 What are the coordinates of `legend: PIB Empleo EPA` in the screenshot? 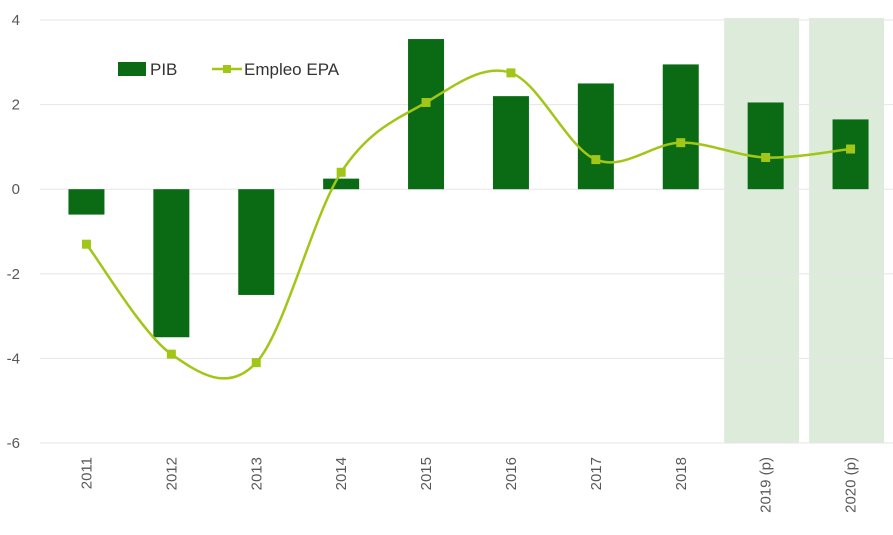 It's located at (229, 69).